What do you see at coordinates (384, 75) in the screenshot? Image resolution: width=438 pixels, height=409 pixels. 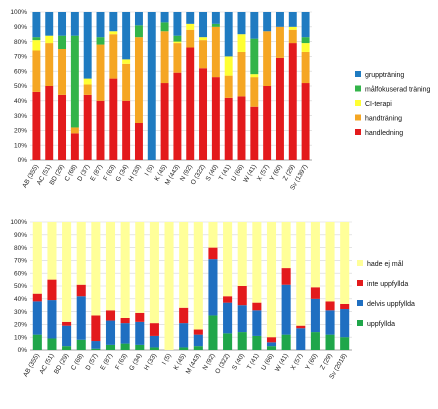 I see `legend-label: gruppträning` at bounding box center [384, 75].